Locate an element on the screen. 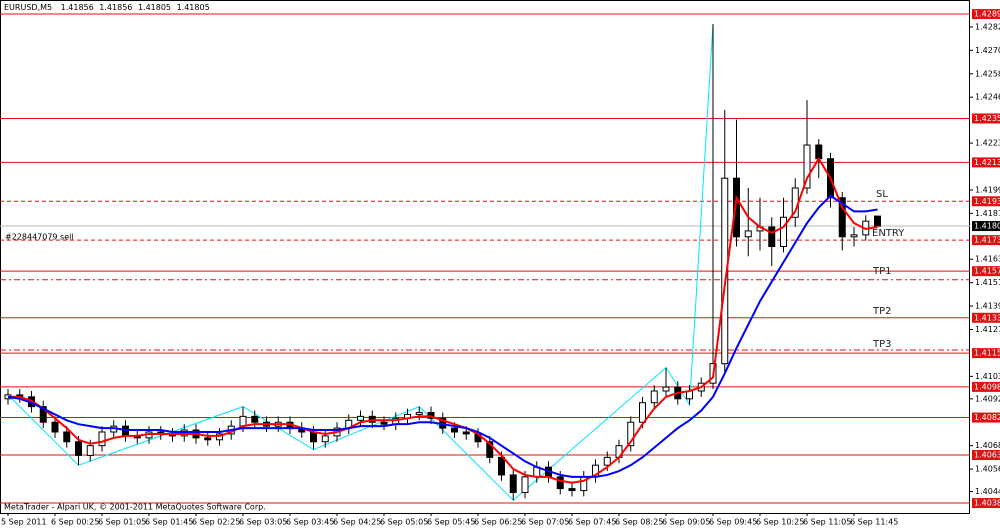 Image resolution: width=1000 pixels, height=529 pixels. level-label: 1.40824 is located at coordinates (987, 417).